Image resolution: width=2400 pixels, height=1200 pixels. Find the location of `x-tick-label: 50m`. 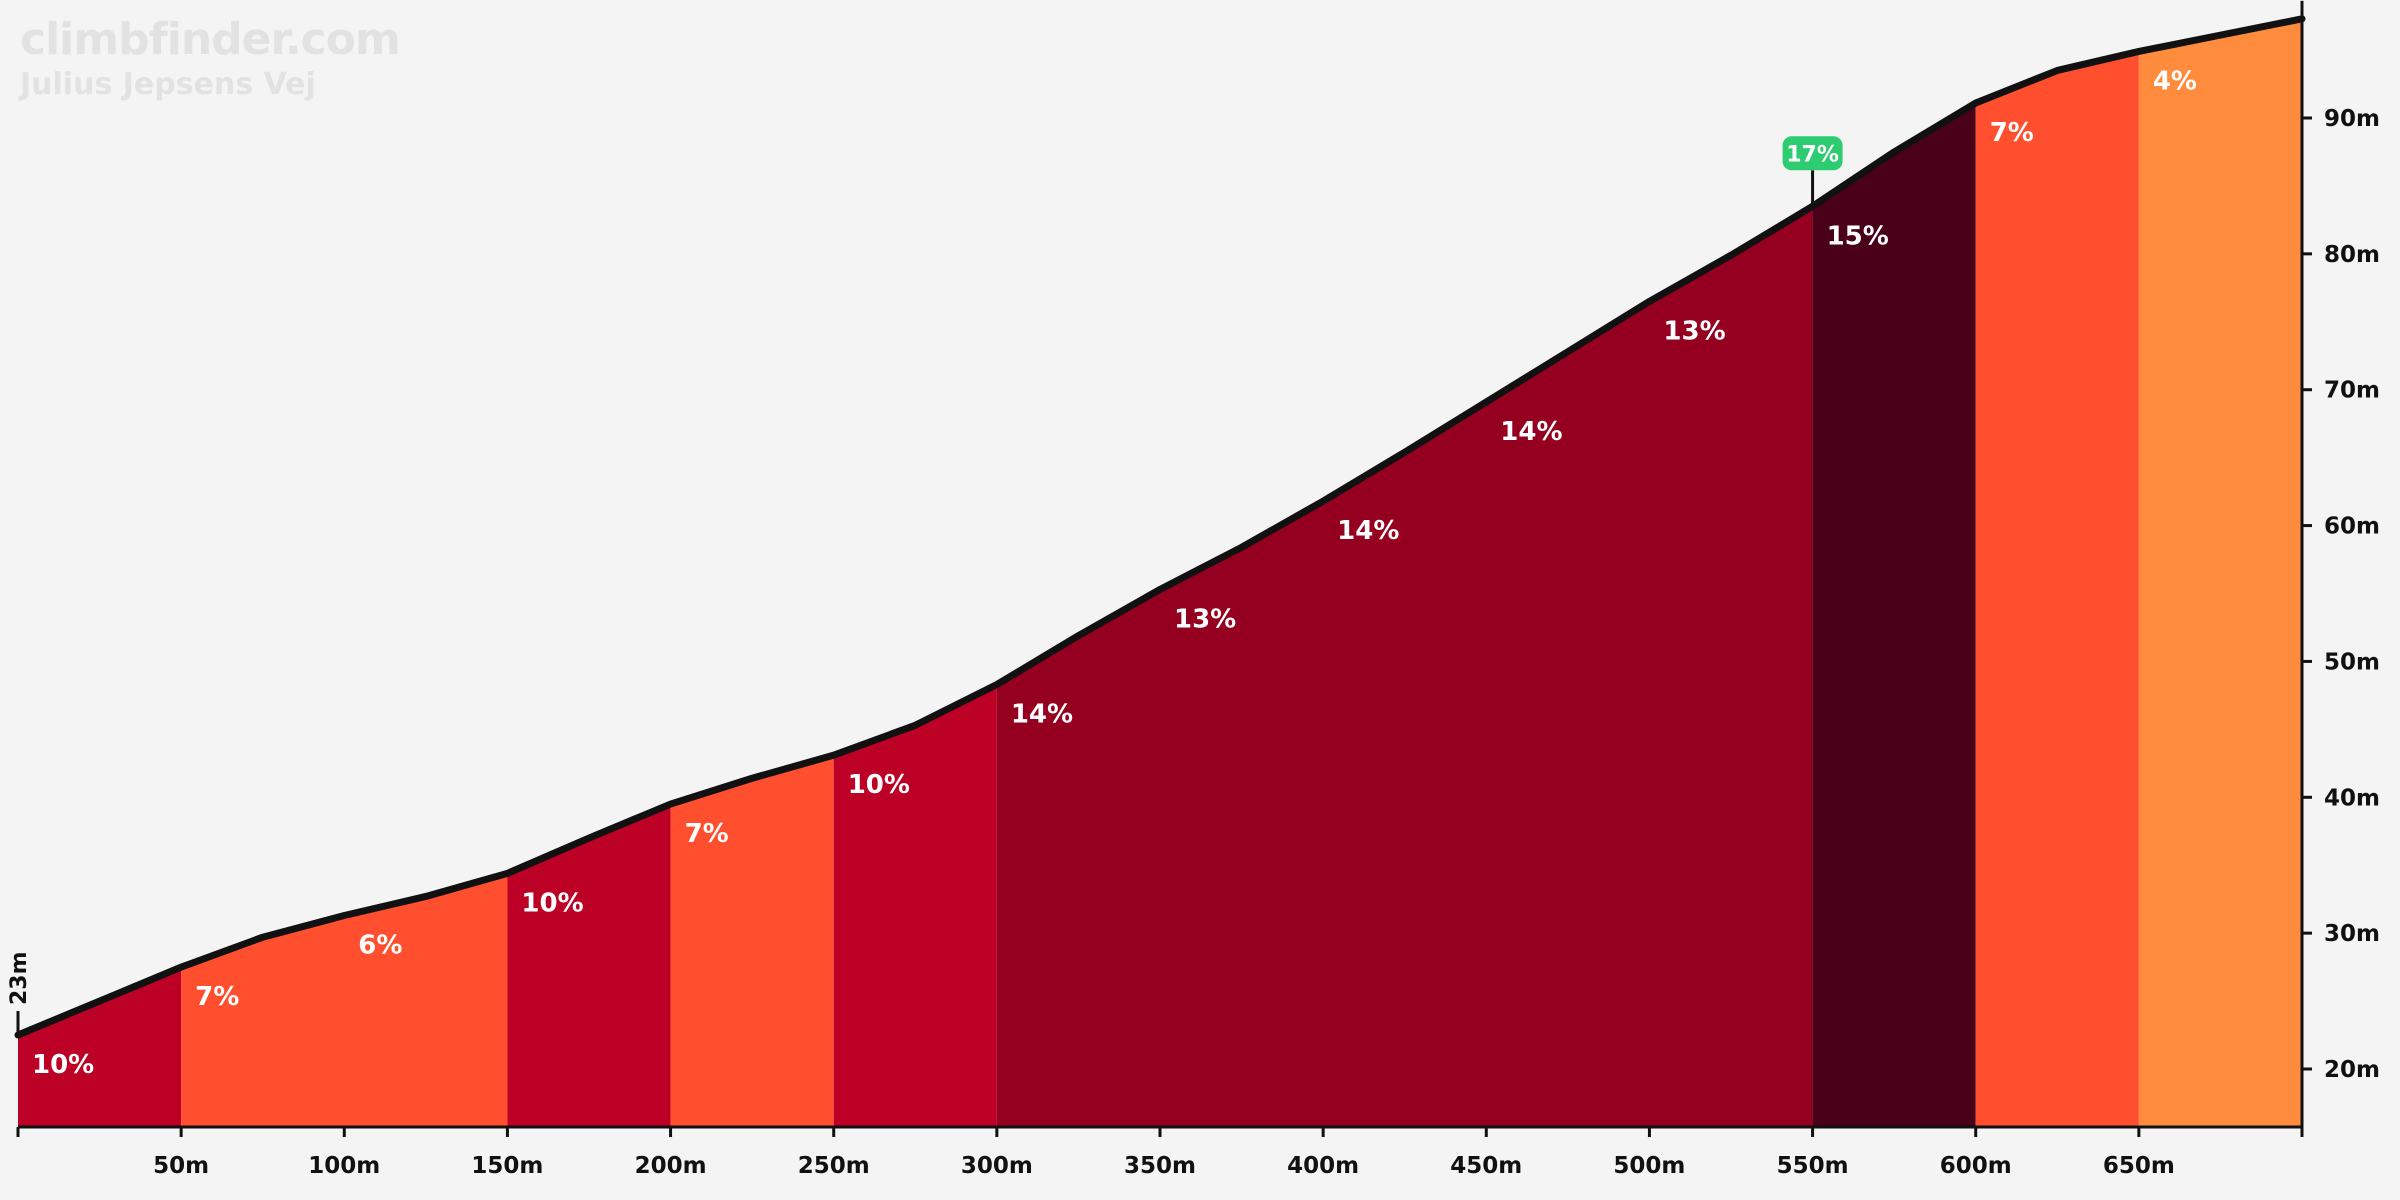

x-tick-label: 50m is located at coordinates (181, 1166).